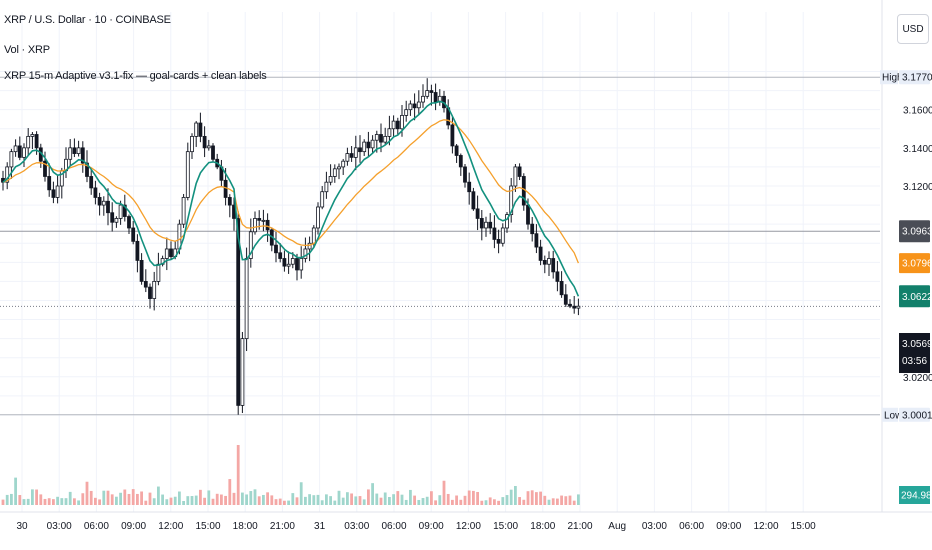 The height and width of the screenshot is (550, 932). I want to click on time-tick-label: 30, so click(22, 526).